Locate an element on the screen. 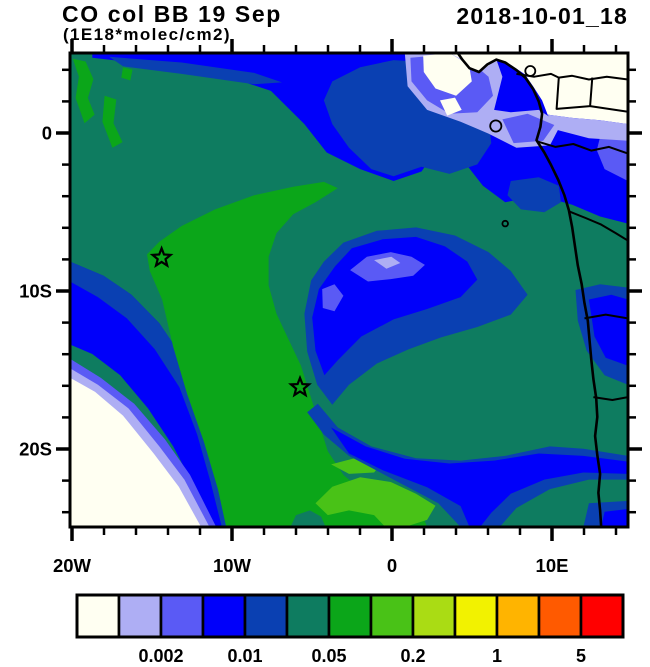 This screenshot has width=650, height=667. lat-tick-label: 20S is located at coordinates (35, 449).